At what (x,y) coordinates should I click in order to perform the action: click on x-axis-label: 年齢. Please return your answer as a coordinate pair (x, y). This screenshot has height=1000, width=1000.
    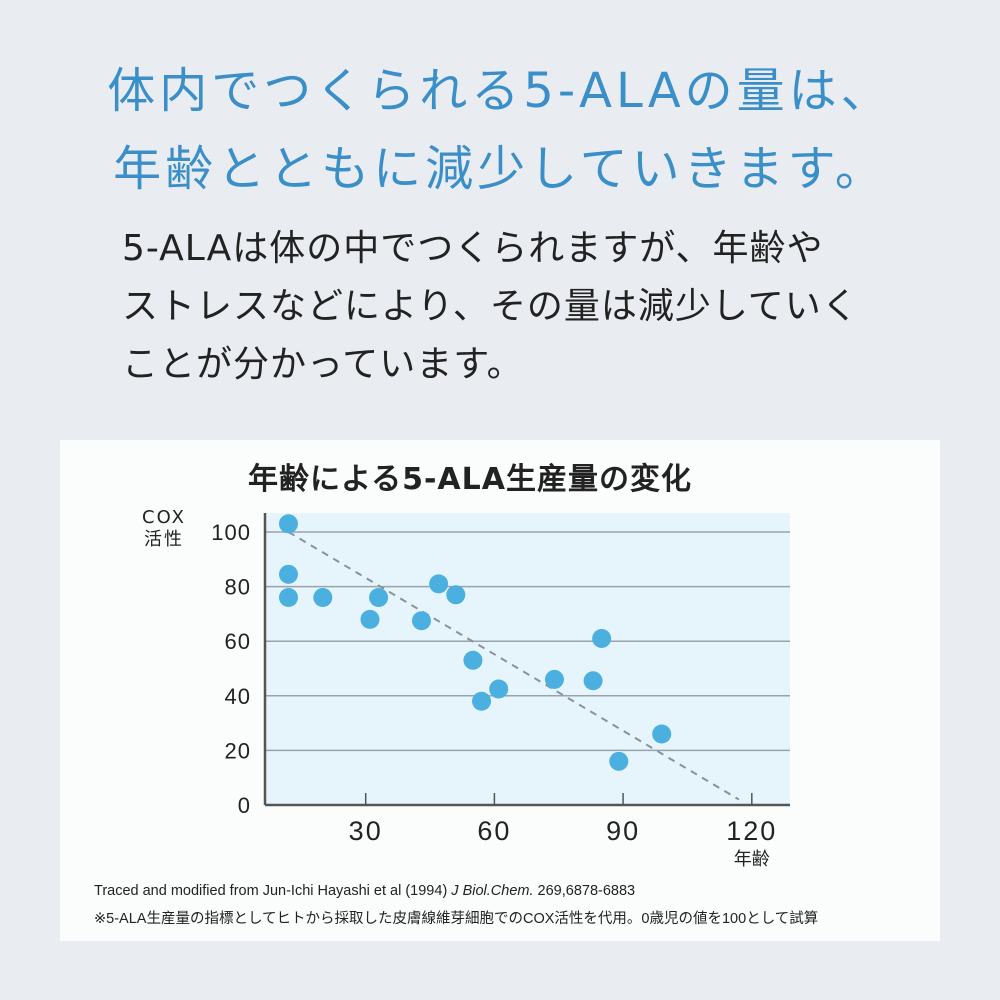
    Looking at the image, I should click on (752, 859).